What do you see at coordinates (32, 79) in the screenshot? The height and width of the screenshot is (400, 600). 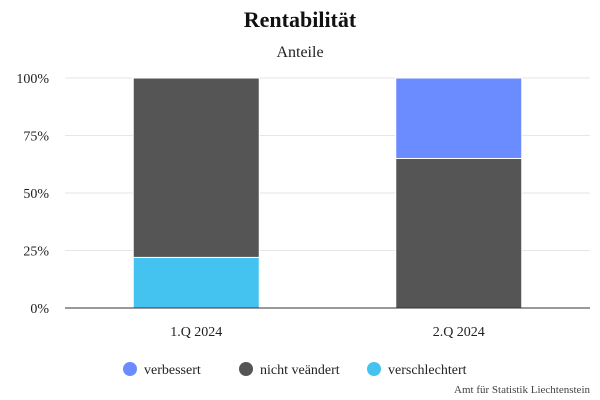 I see `y-tick-label: 100%` at bounding box center [32, 79].